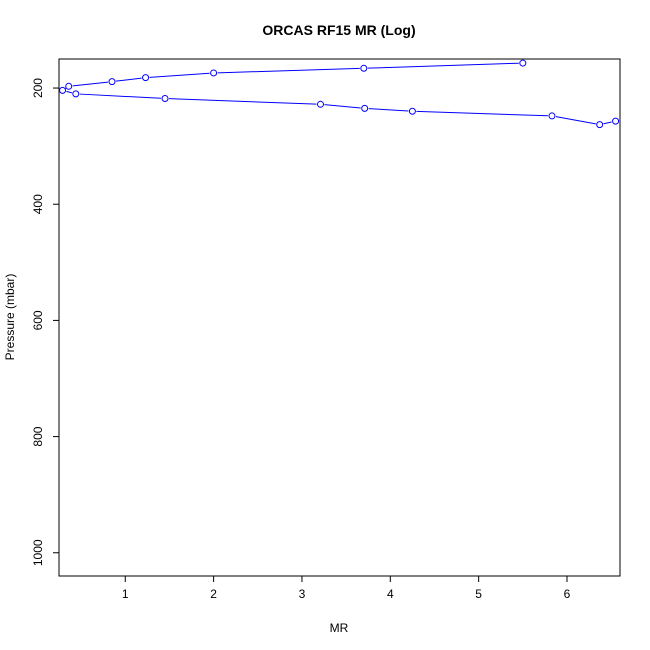 This screenshot has height=650, width=650. What do you see at coordinates (338, 30) in the screenshot?
I see `chart-title: ORCAS RF15 MR (Log)` at bounding box center [338, 30].